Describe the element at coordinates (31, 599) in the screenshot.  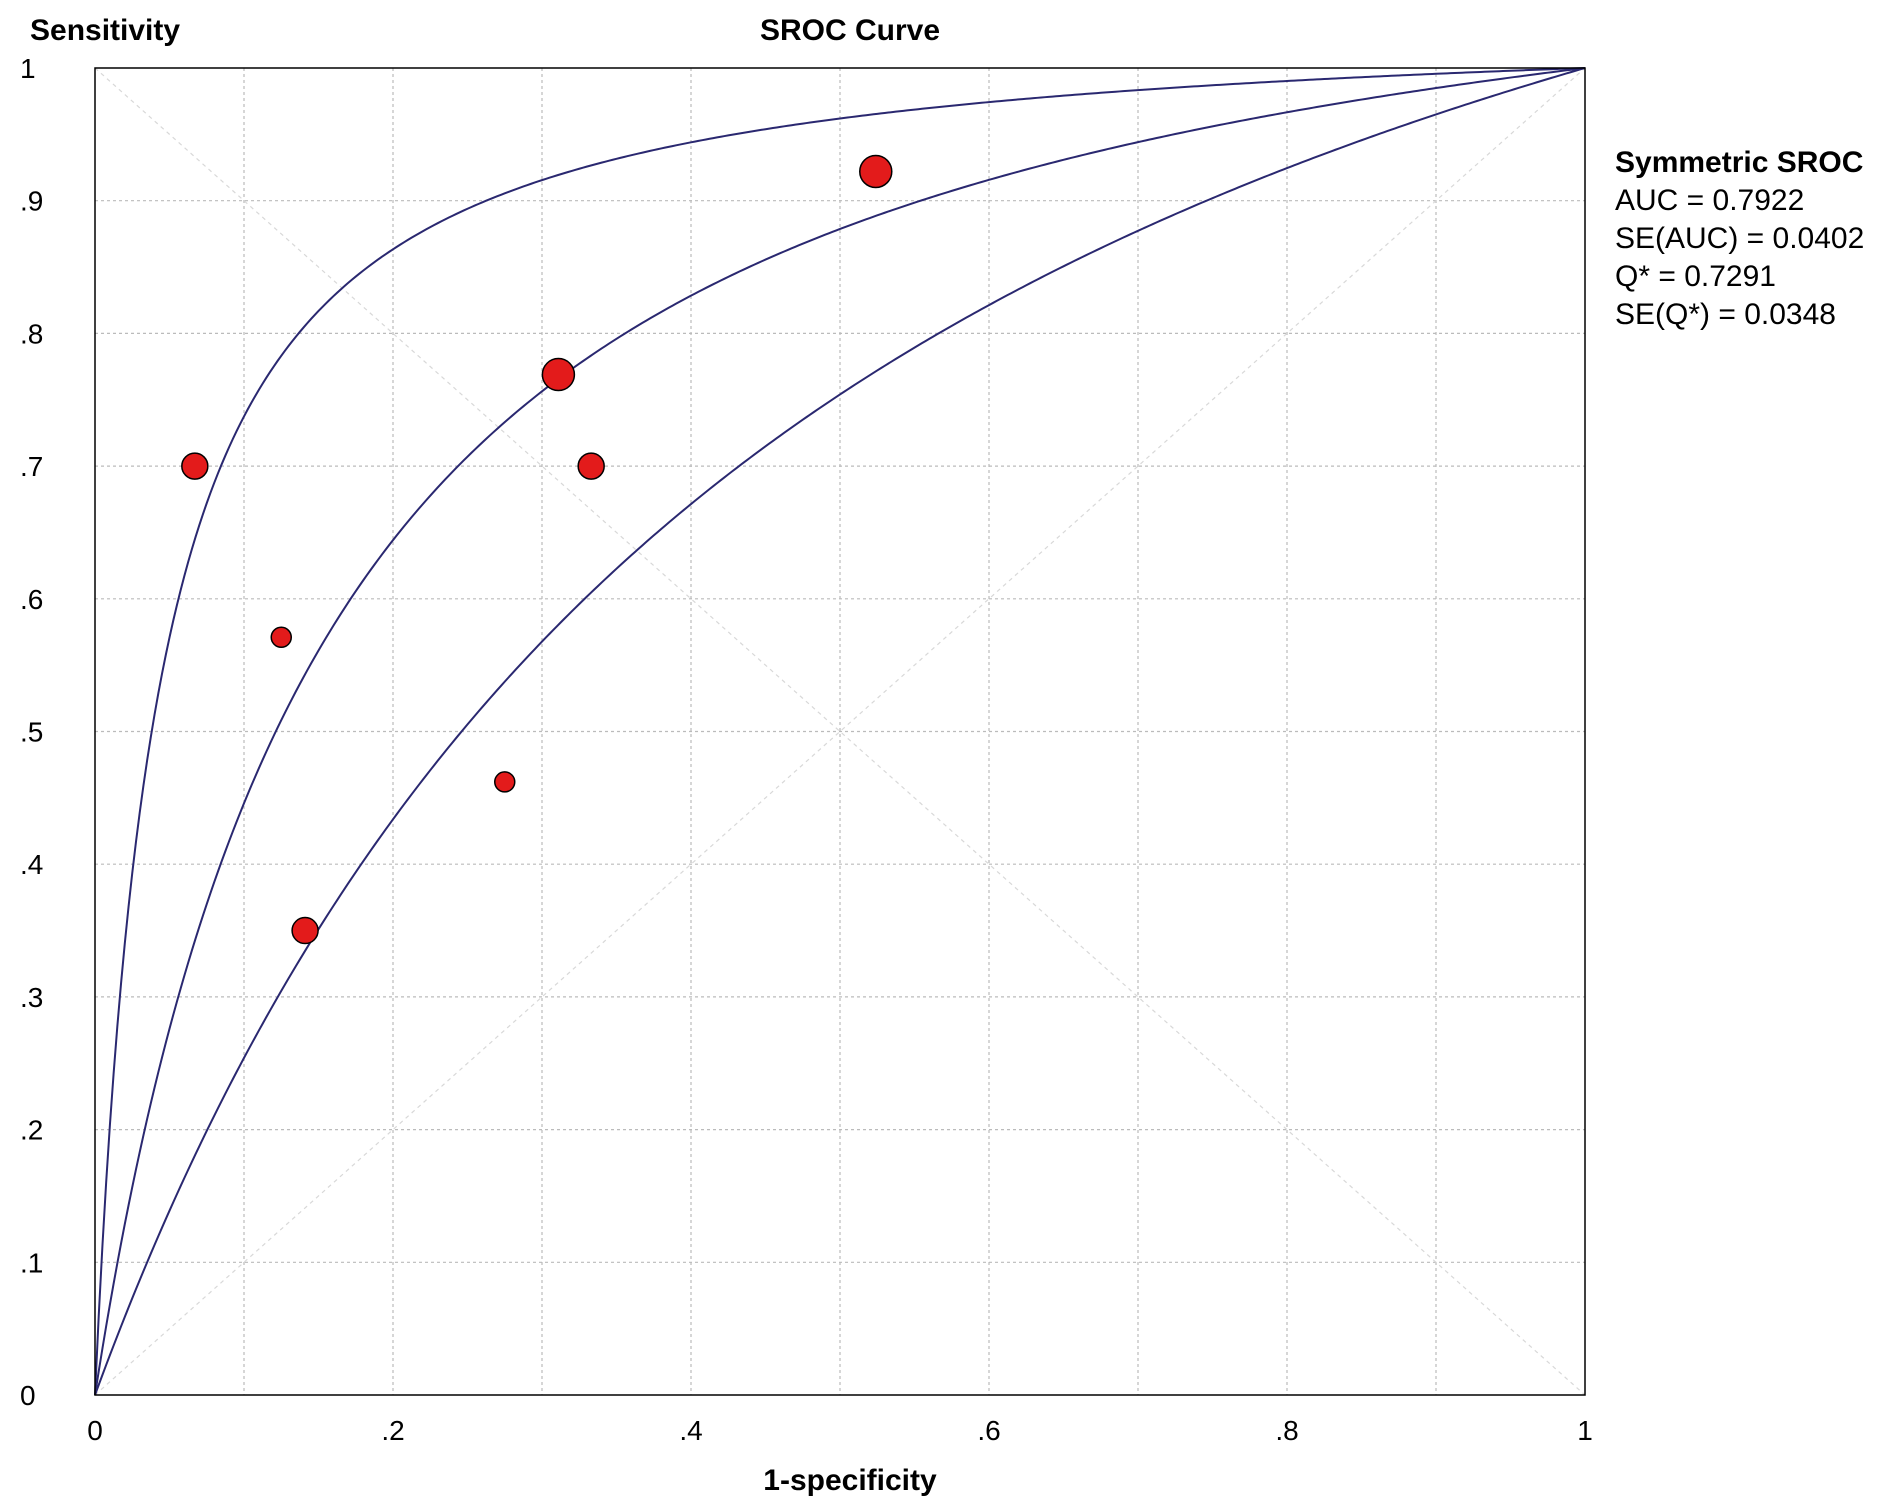
I see `y-tick-label: .6` at that location.